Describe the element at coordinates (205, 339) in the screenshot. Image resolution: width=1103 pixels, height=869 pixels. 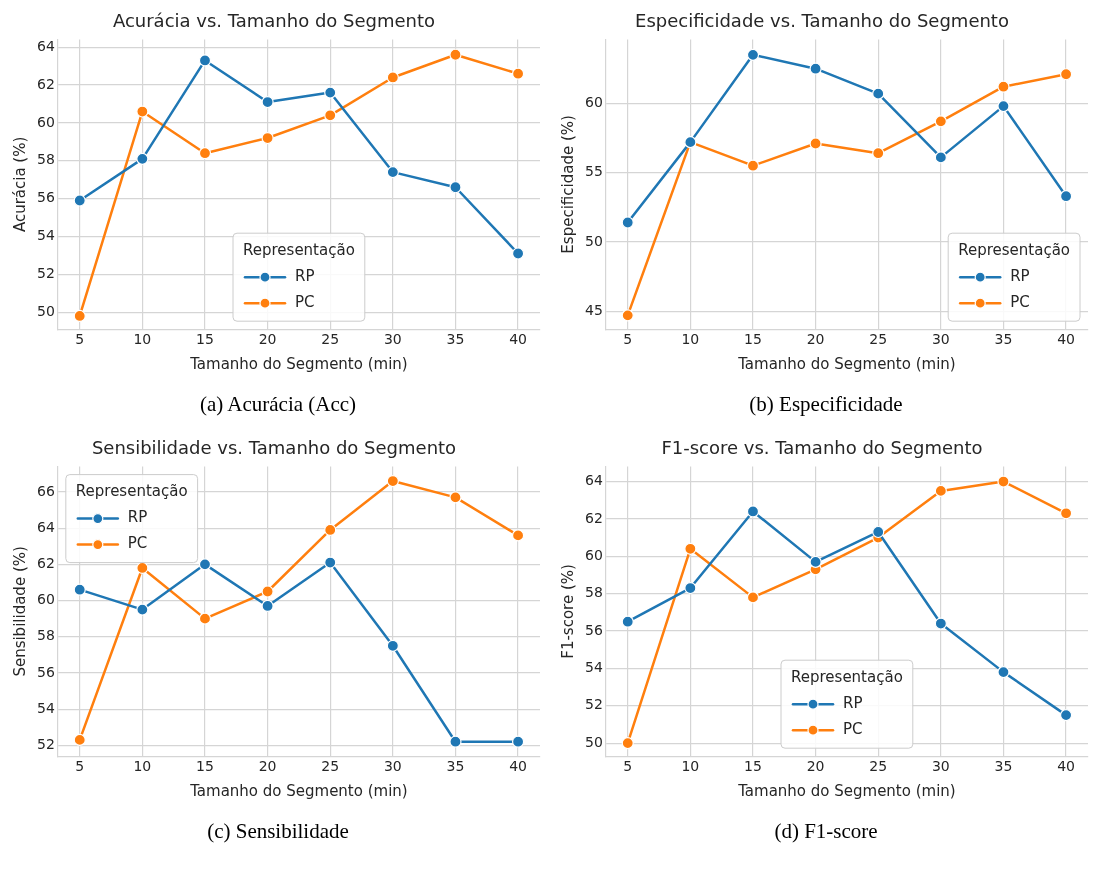
I see `x-tick-label: 15` at that location.